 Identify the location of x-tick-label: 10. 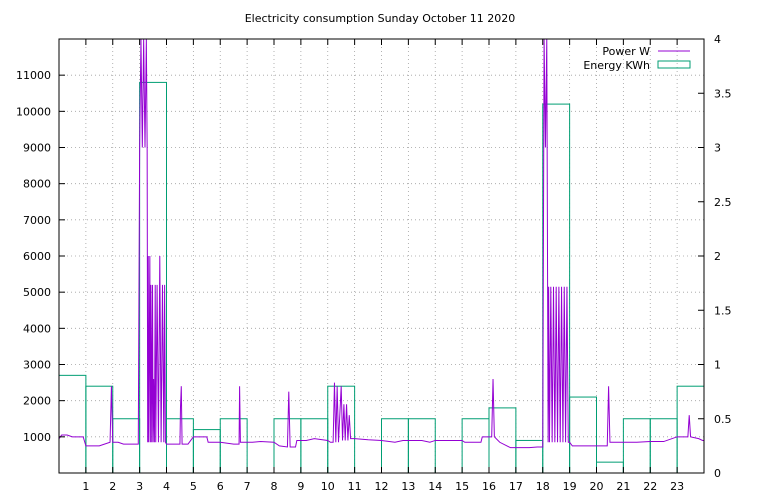
(328, 486).